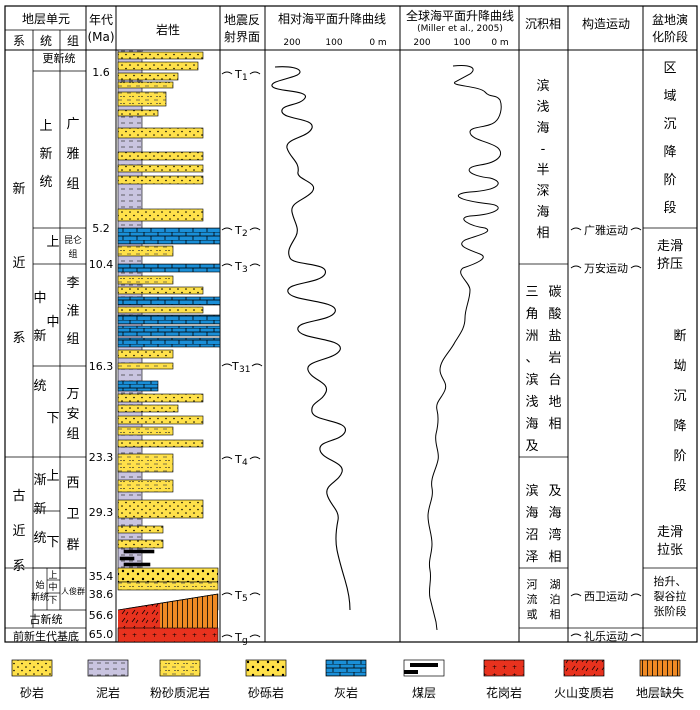  I want to click on legend-sandstone: 砂岩, so click(32, 679).